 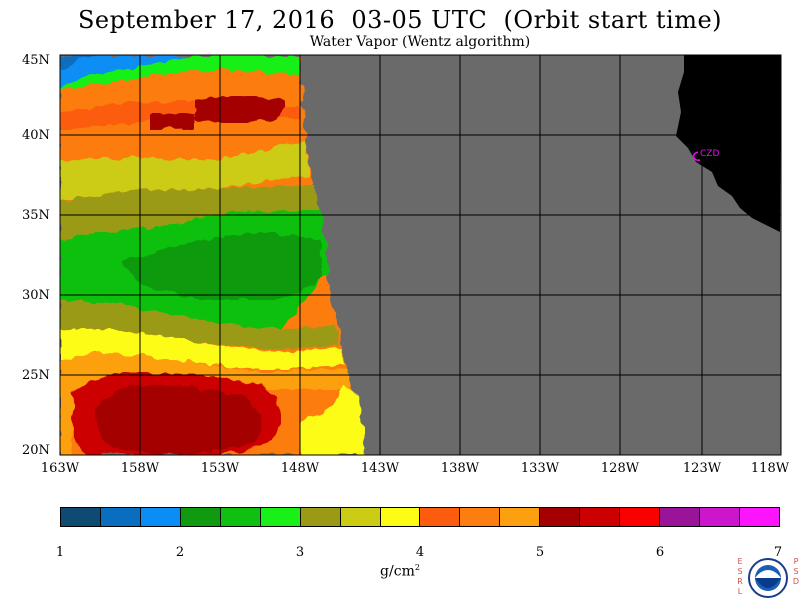 What do you see at coordinates (300, 468) in the screenshot?
I see `lon-label-148w: 148W` at bounding box center [300, 468].